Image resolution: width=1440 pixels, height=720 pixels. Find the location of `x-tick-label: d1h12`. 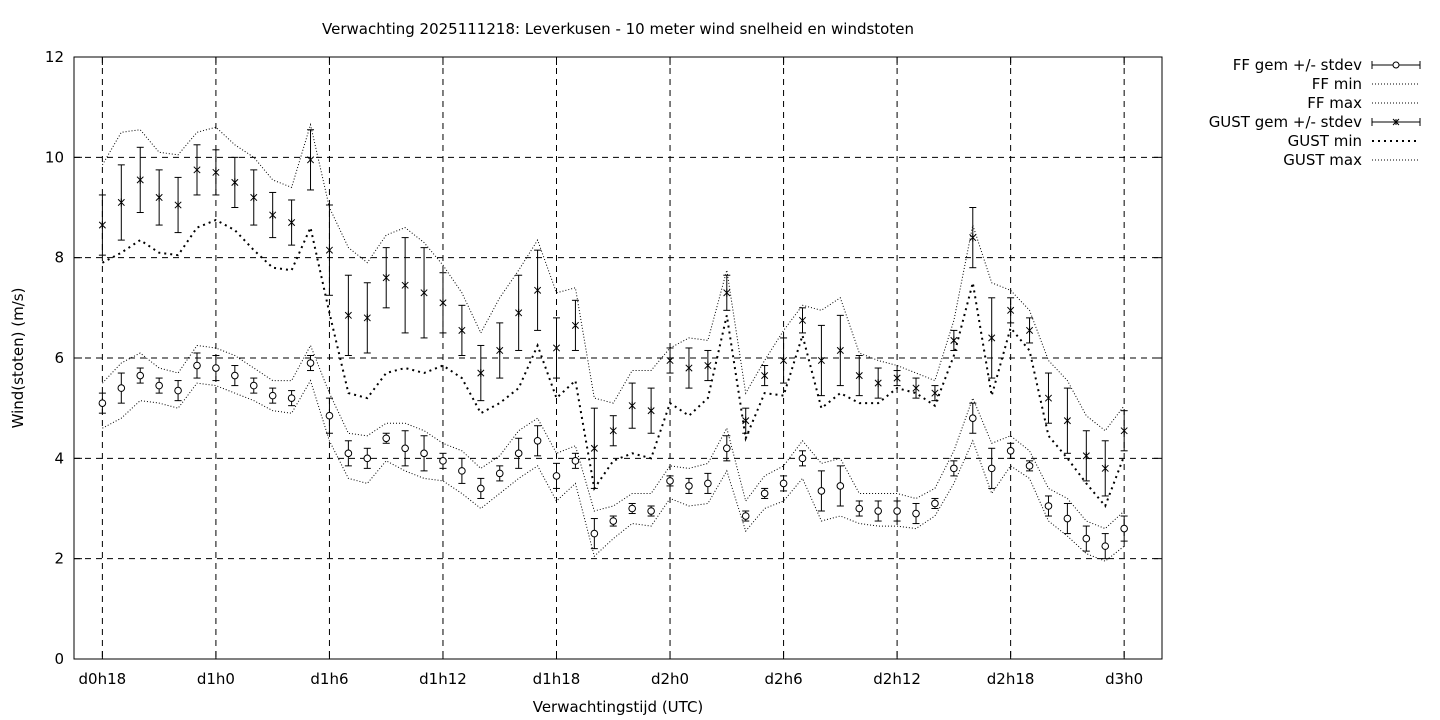

x-tick-label: d1h12 is located at coordinates (443, 679).